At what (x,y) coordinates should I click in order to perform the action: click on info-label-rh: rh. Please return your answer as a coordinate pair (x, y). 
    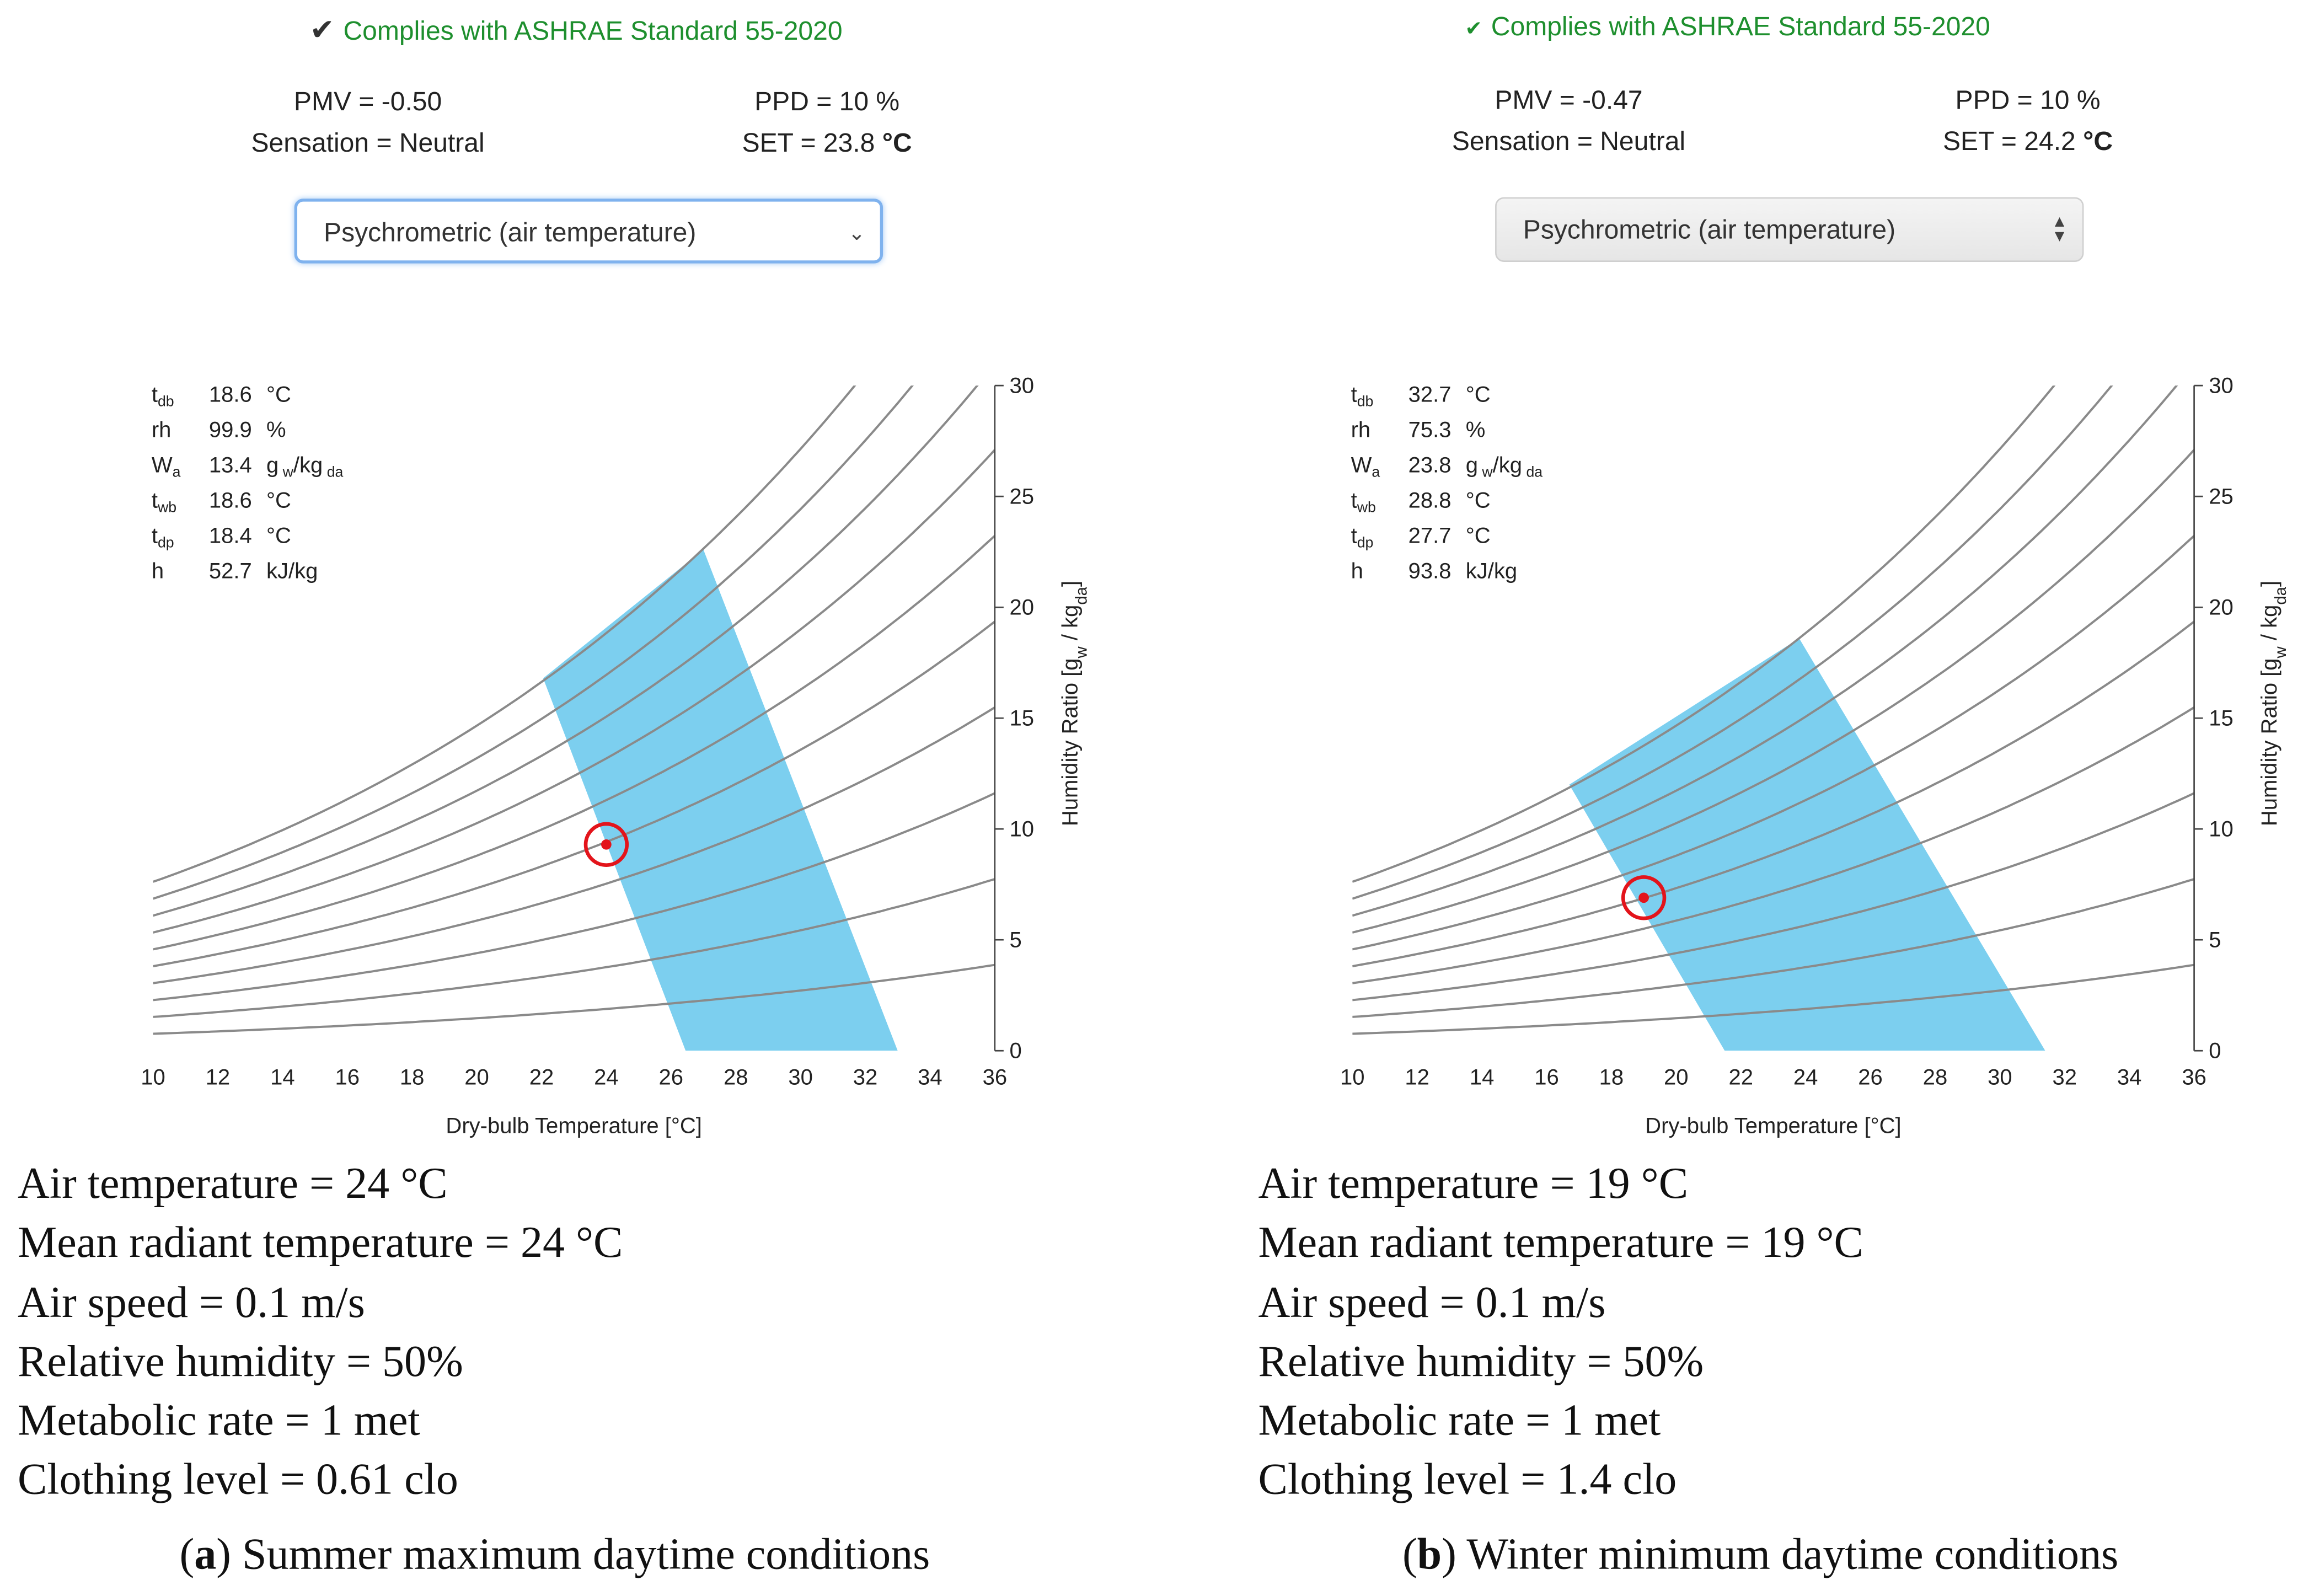
    Looking at the image, I should click on (1361, 430).